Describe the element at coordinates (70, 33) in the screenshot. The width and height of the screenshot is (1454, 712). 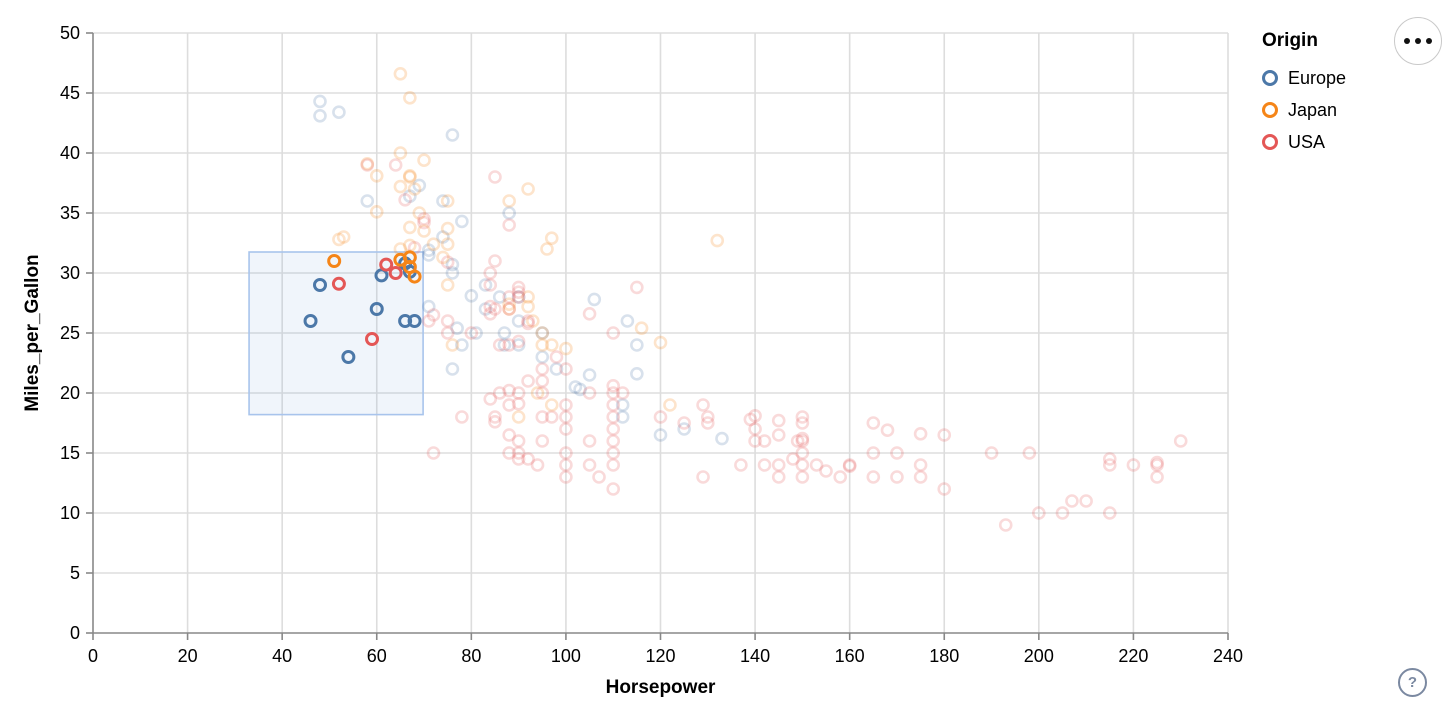
I see `y-tick-label: 50` at that location.